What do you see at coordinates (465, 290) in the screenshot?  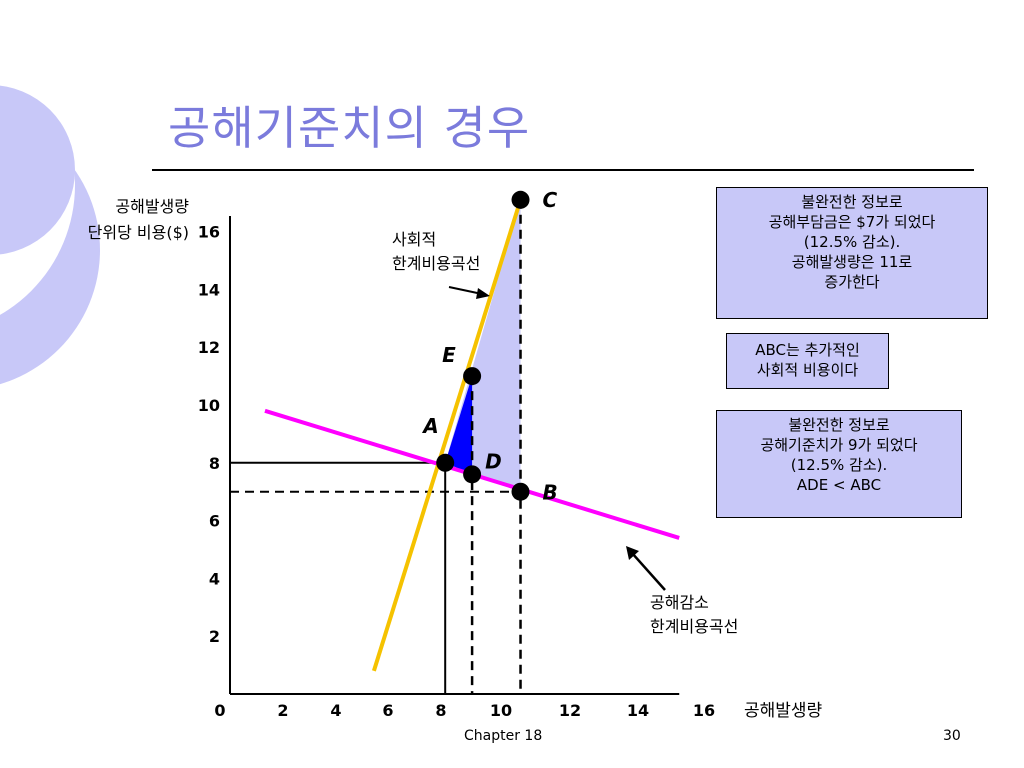 I see `annotation-smc-arrow` at bounding box center [465, 290].